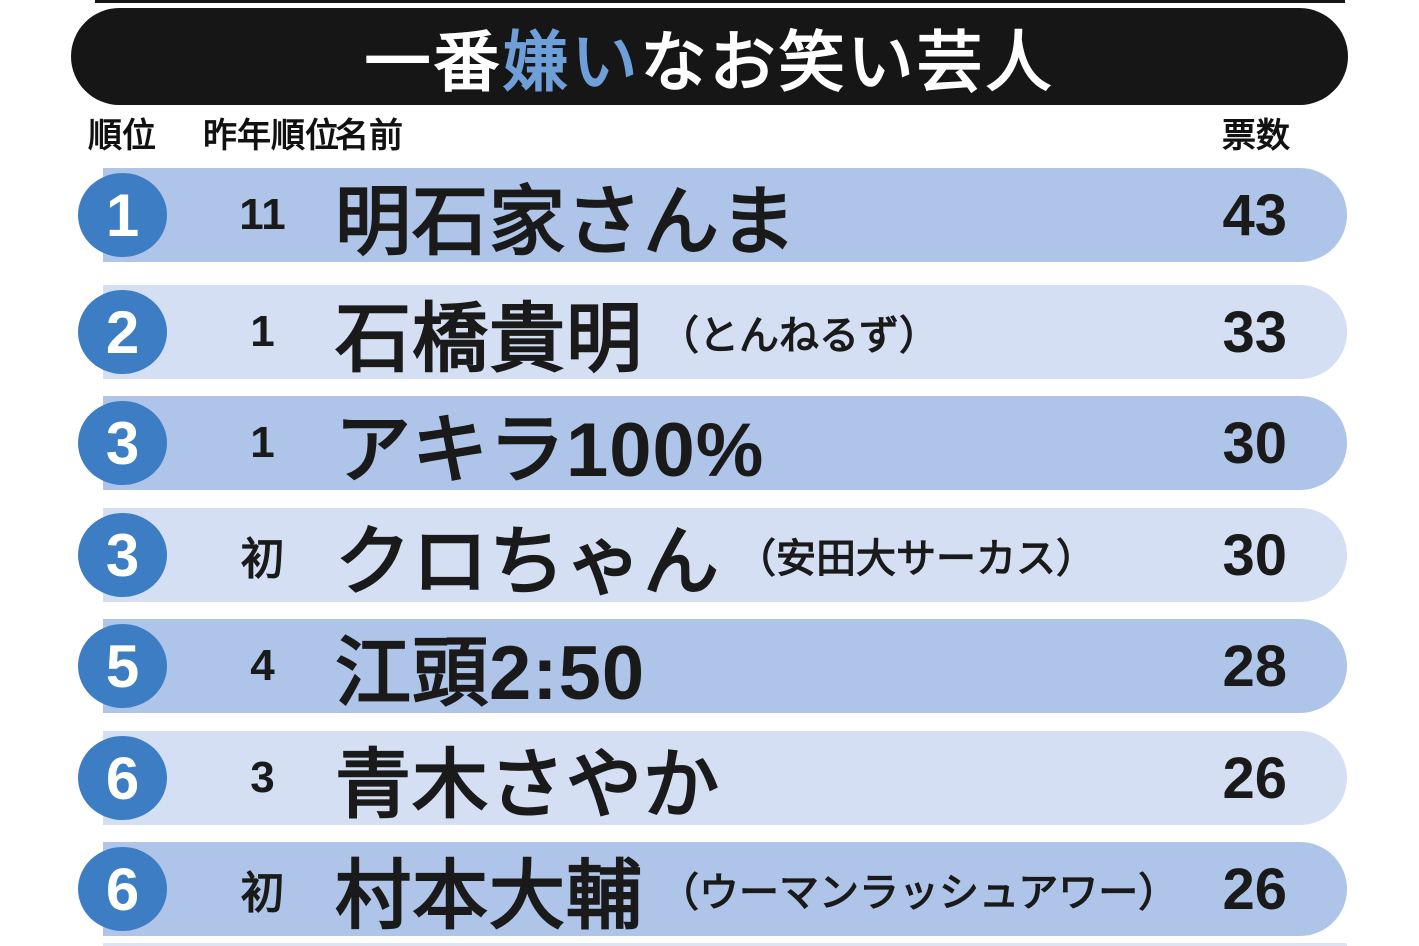 The width and height of the screenshot is (1419, 946). I want to click on comedian-name-wrap: 明石家さんま, so click(574, 216).